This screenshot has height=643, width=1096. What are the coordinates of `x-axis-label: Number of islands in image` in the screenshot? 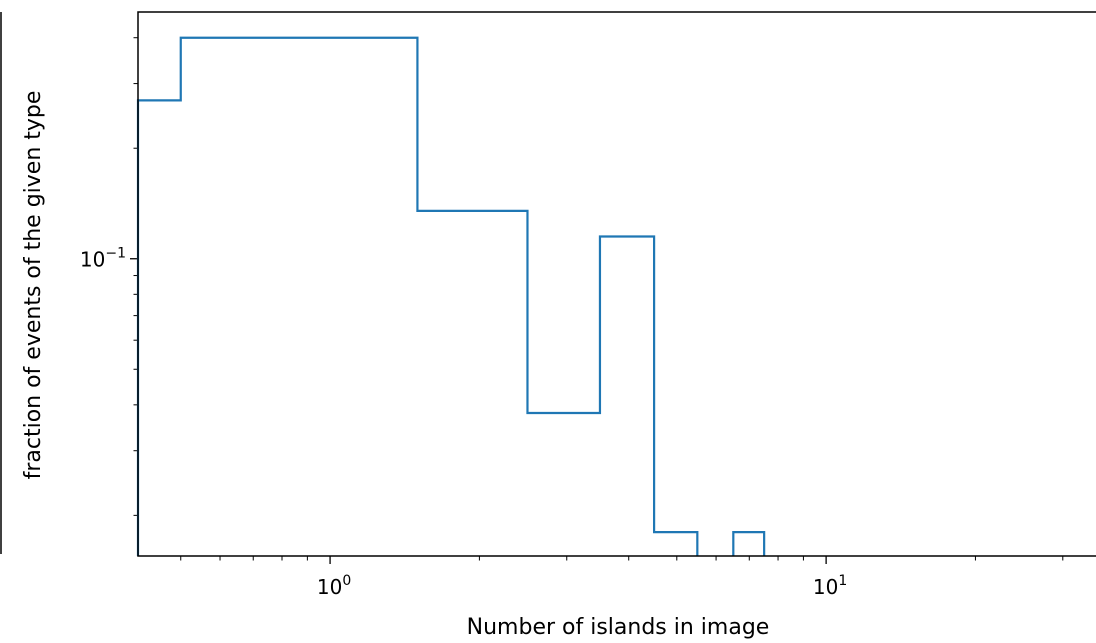 It's located at (618, 627).